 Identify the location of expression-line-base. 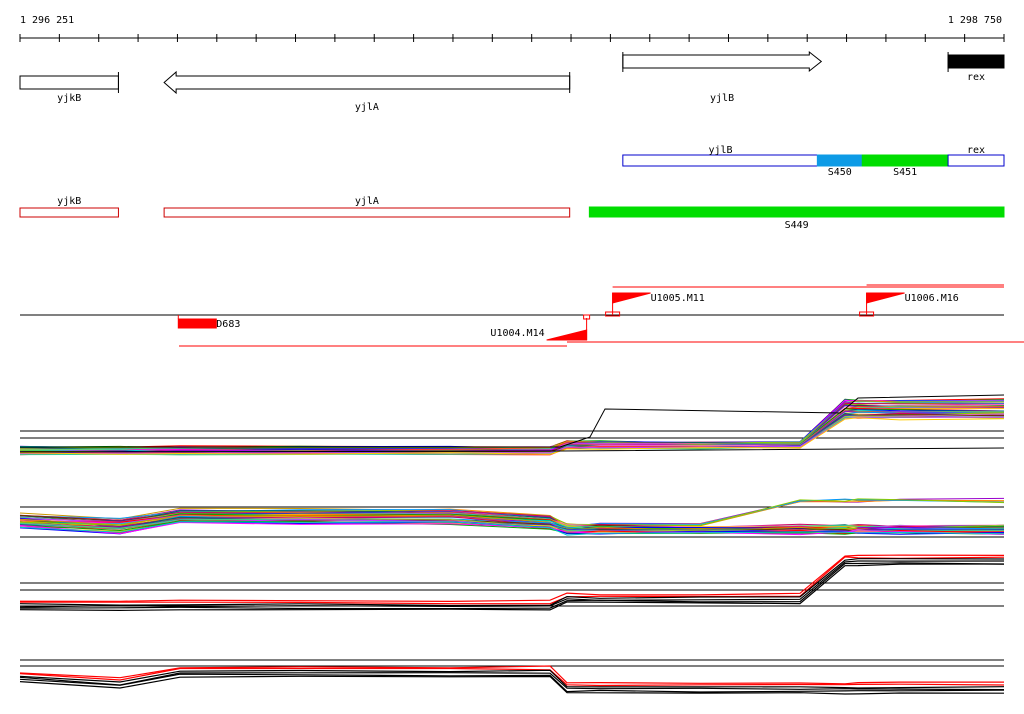
(512, 450).